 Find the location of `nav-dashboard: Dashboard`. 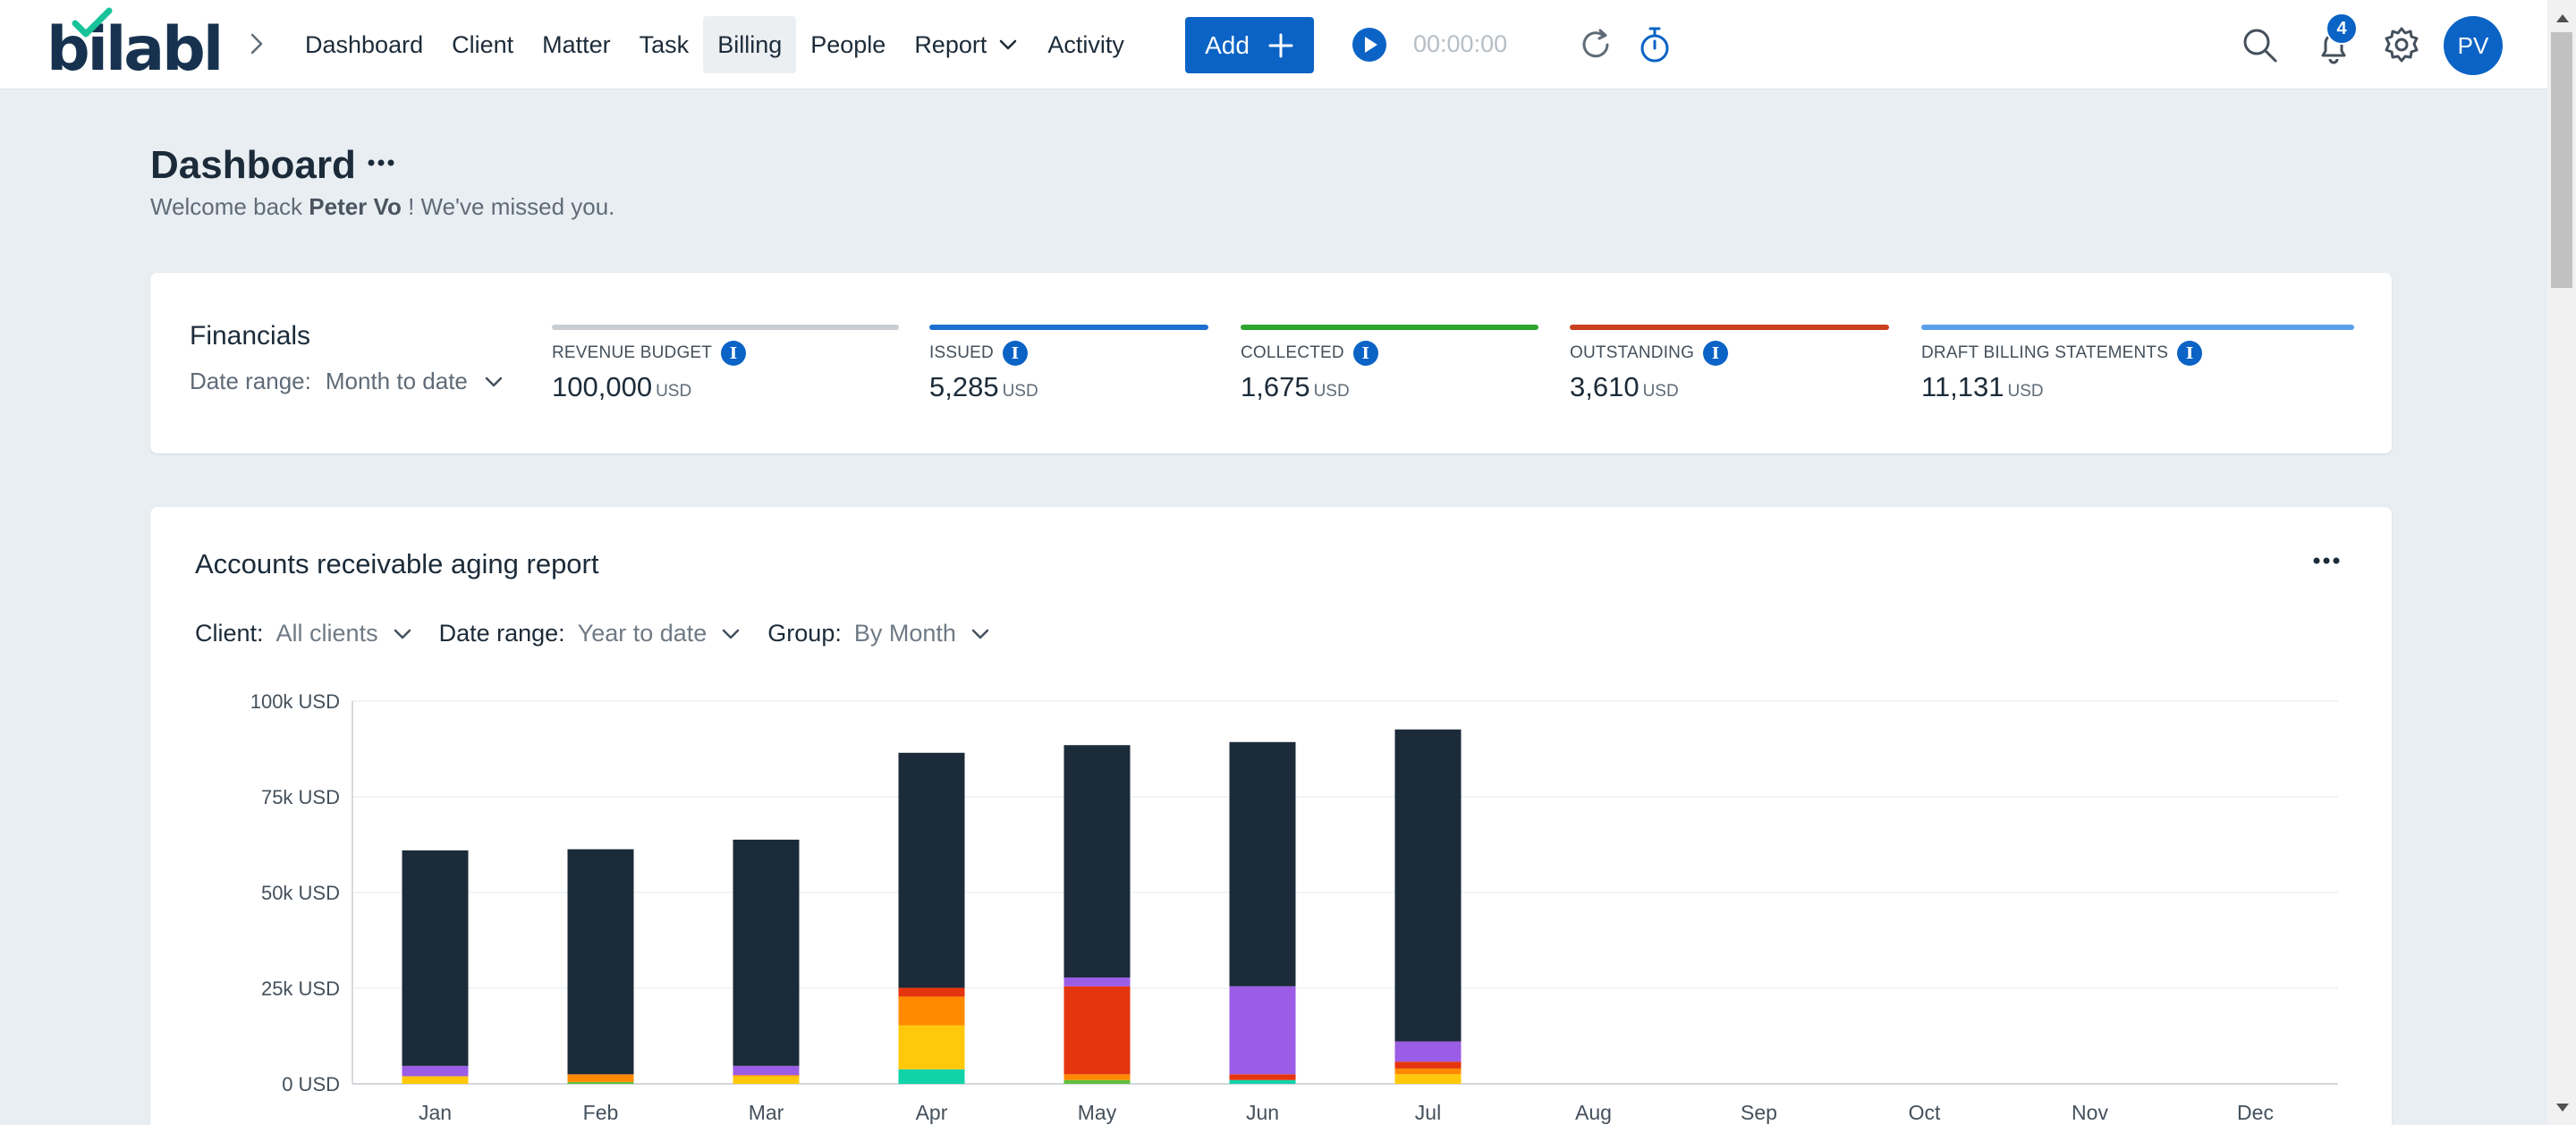

nav-dashboard: Dashboard is located at coordinates (364, 44).